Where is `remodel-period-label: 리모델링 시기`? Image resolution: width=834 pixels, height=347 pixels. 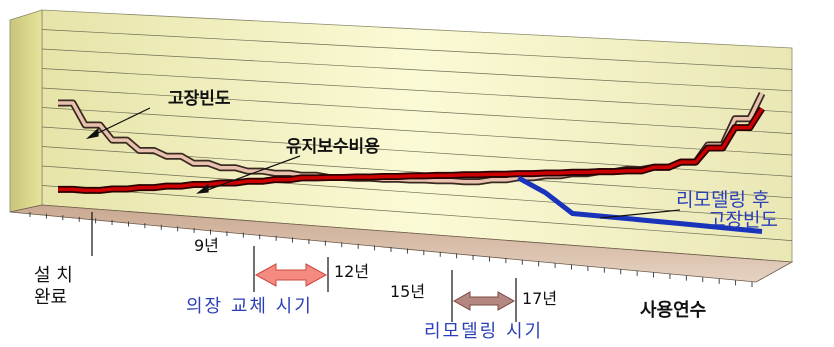 remodel-period-label: 리모델링 시기 is located at coordinates (483, 331).